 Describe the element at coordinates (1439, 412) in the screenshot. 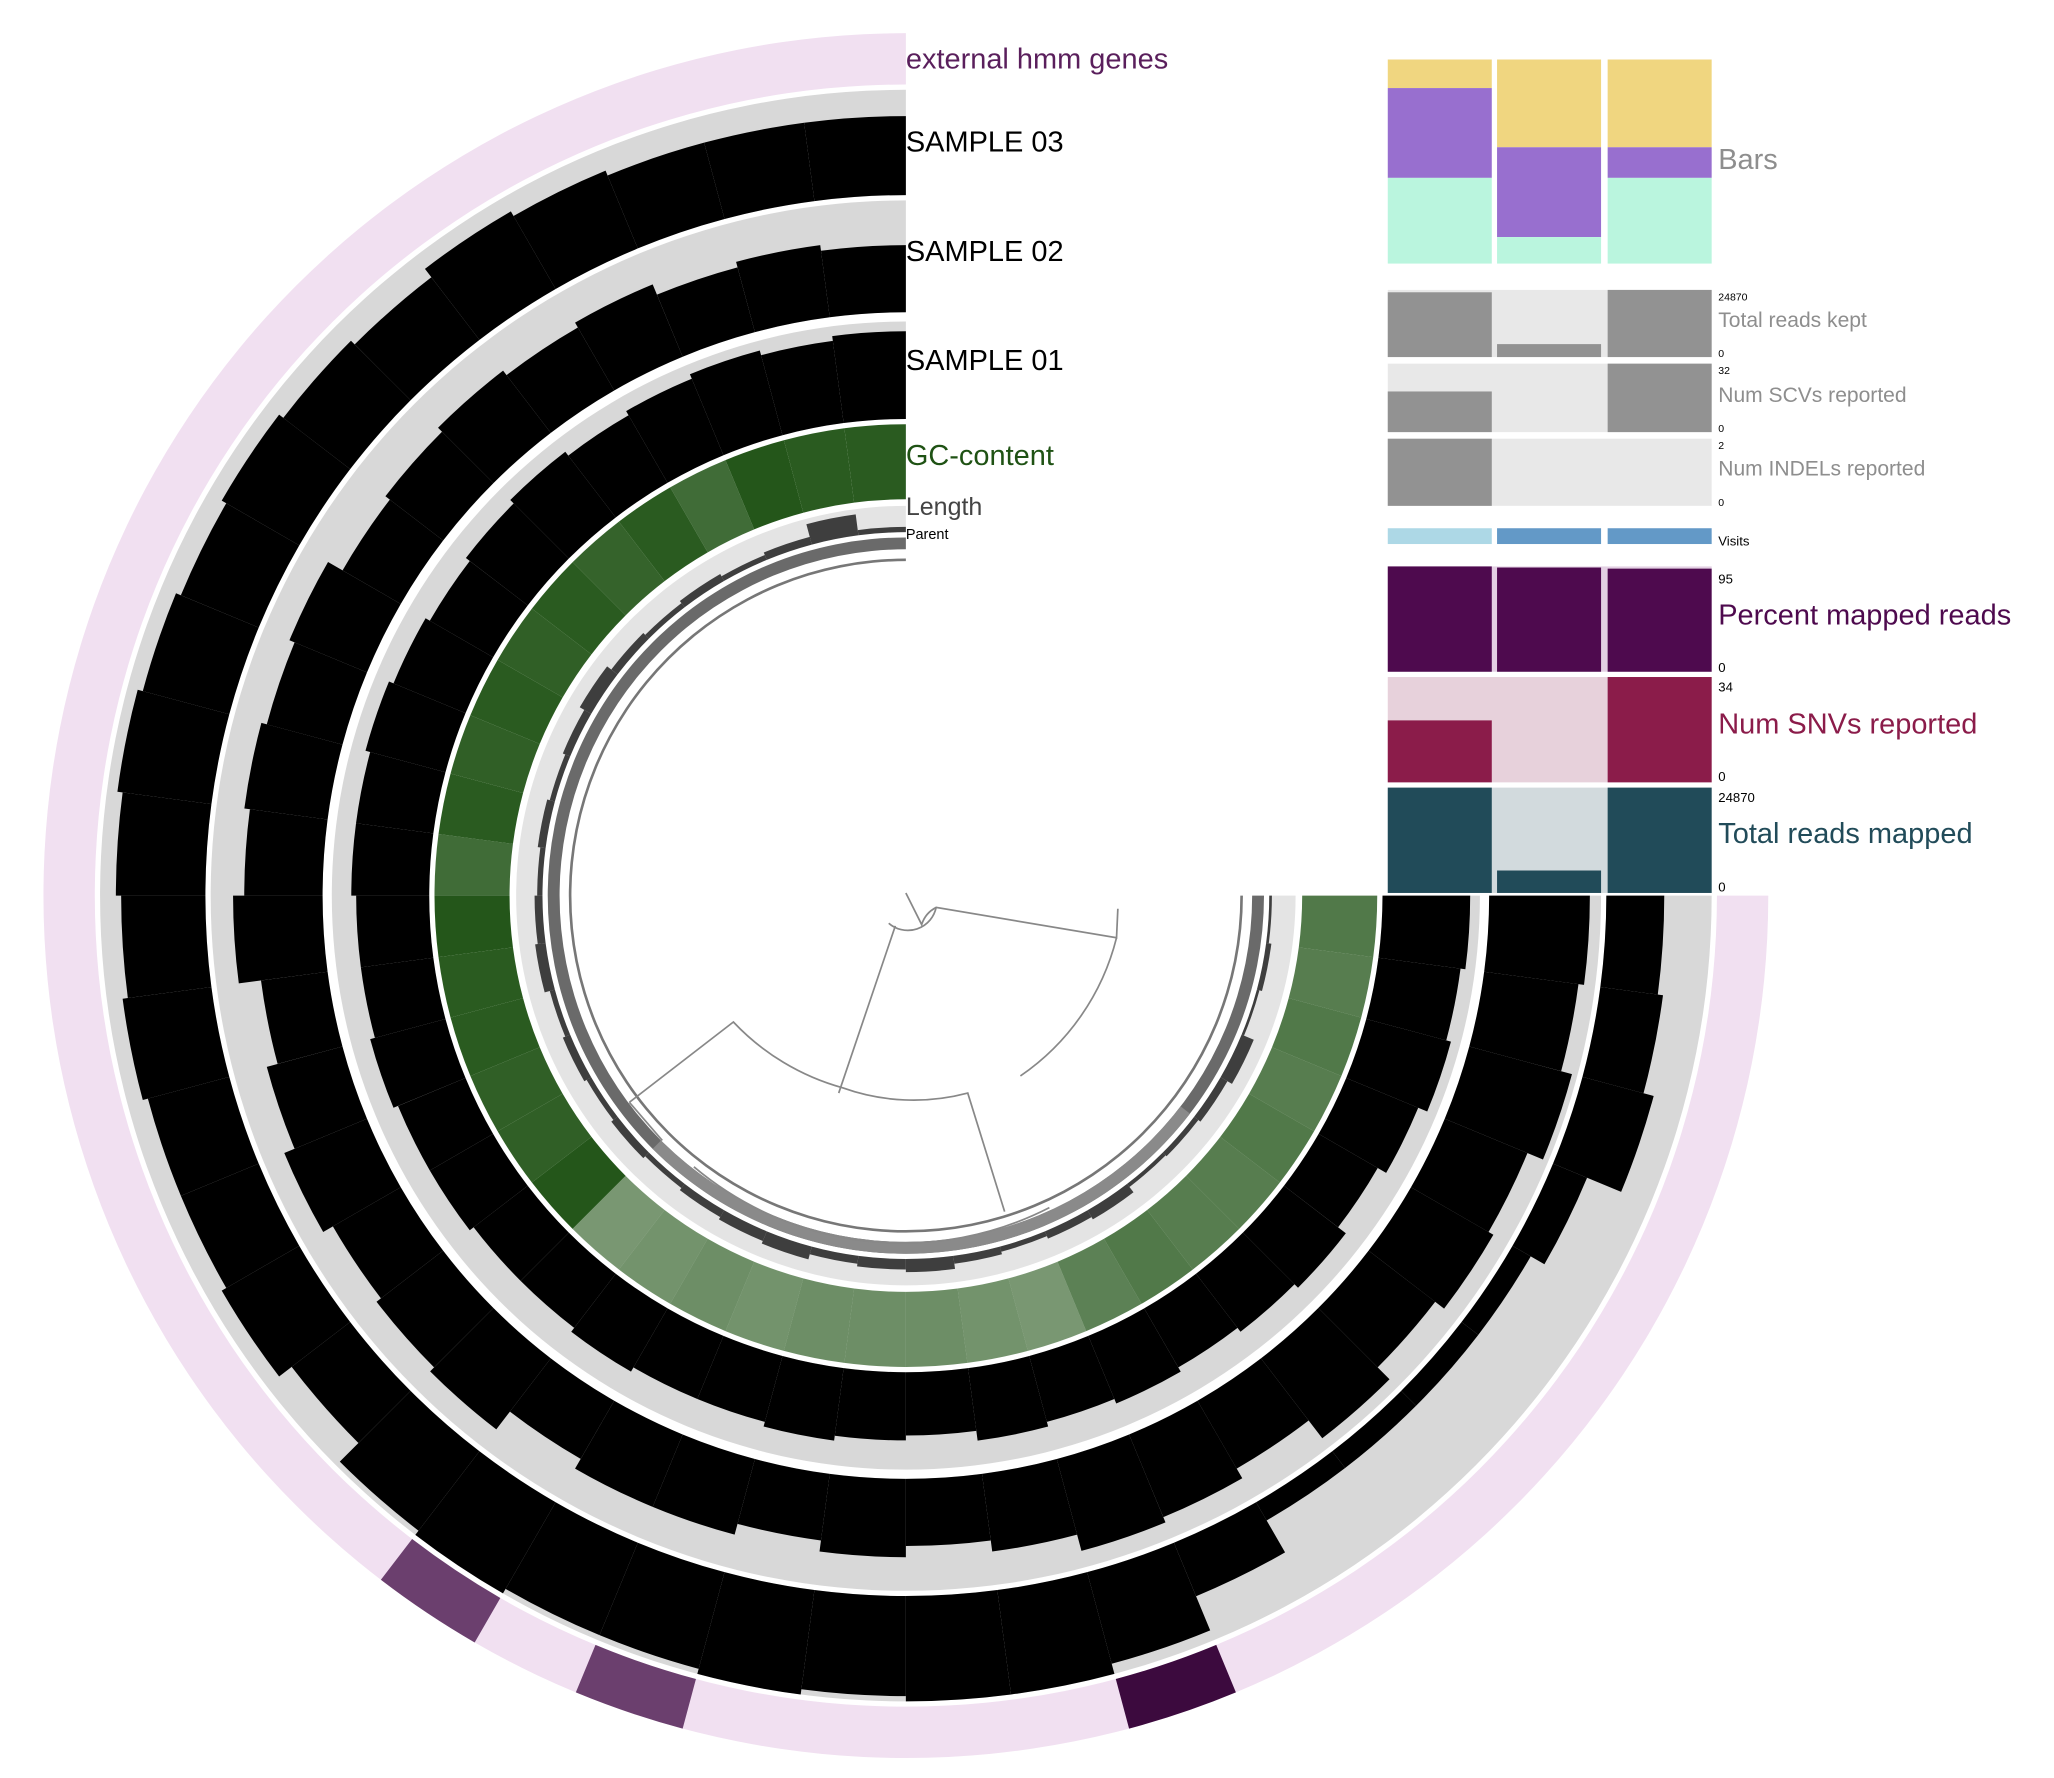

I see `num-scvs-bar` at that location.